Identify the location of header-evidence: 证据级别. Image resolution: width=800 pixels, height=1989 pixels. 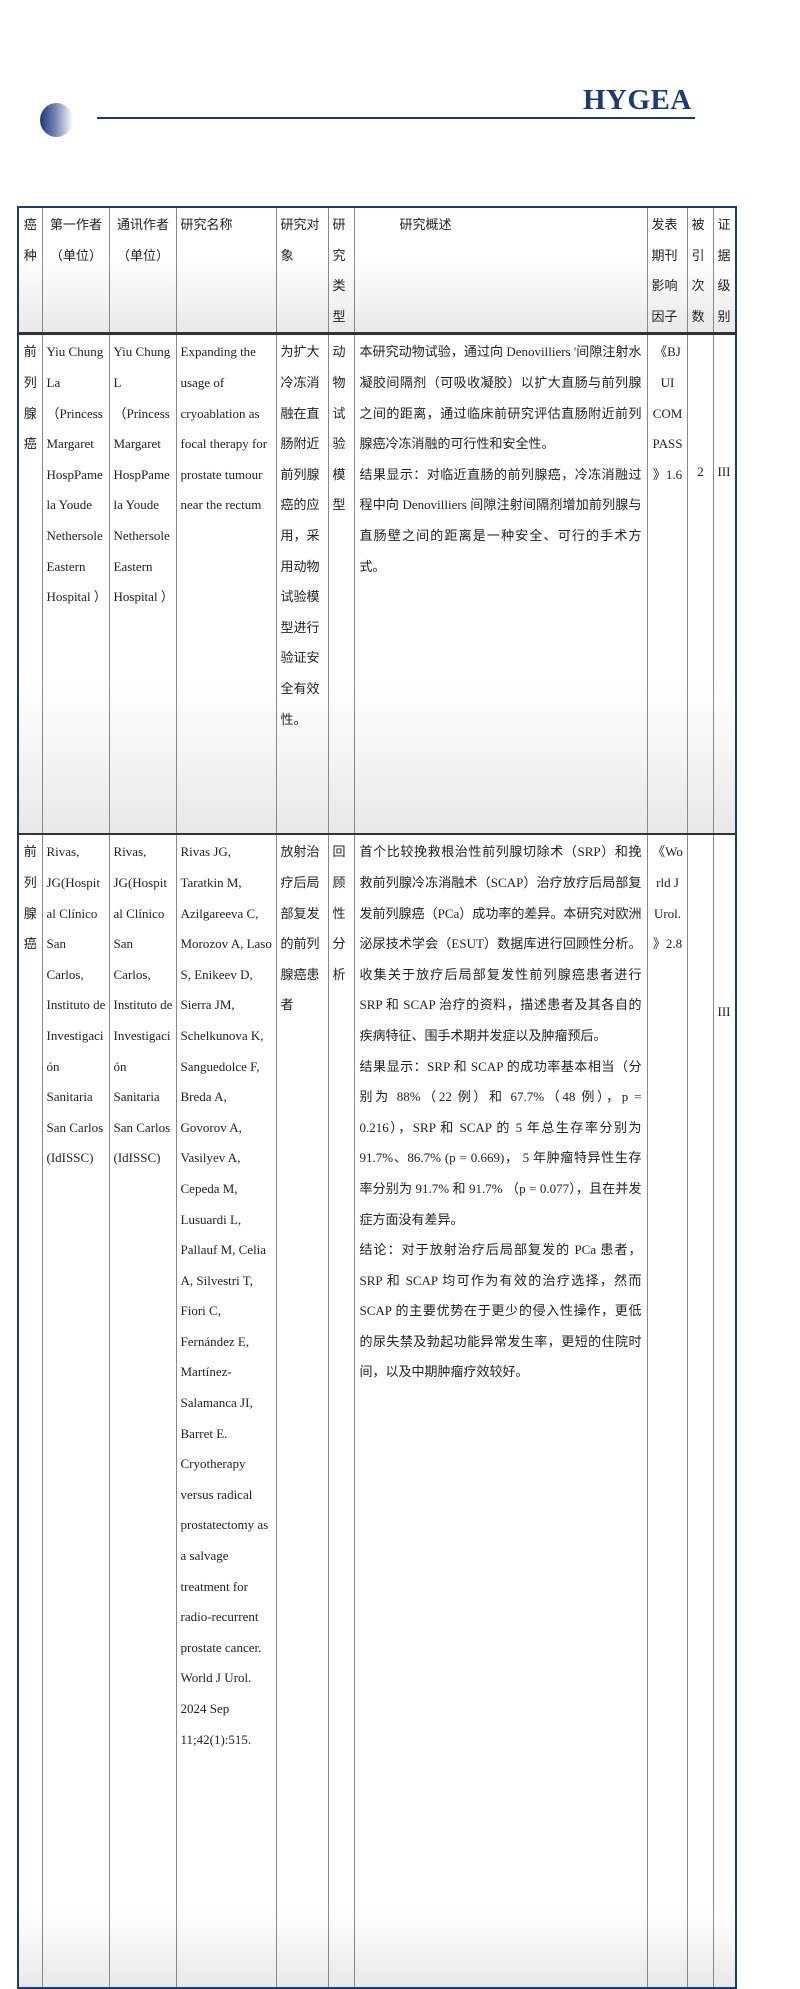
(724, 271).